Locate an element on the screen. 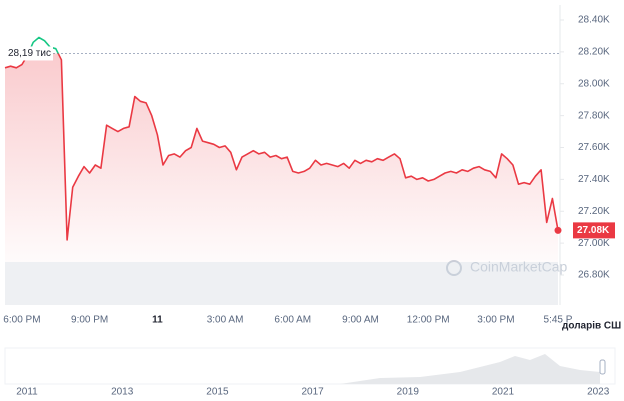 This screenshot has height=401, width=624. y-tick-label: 28.40K is located at coordinates (594, 20).